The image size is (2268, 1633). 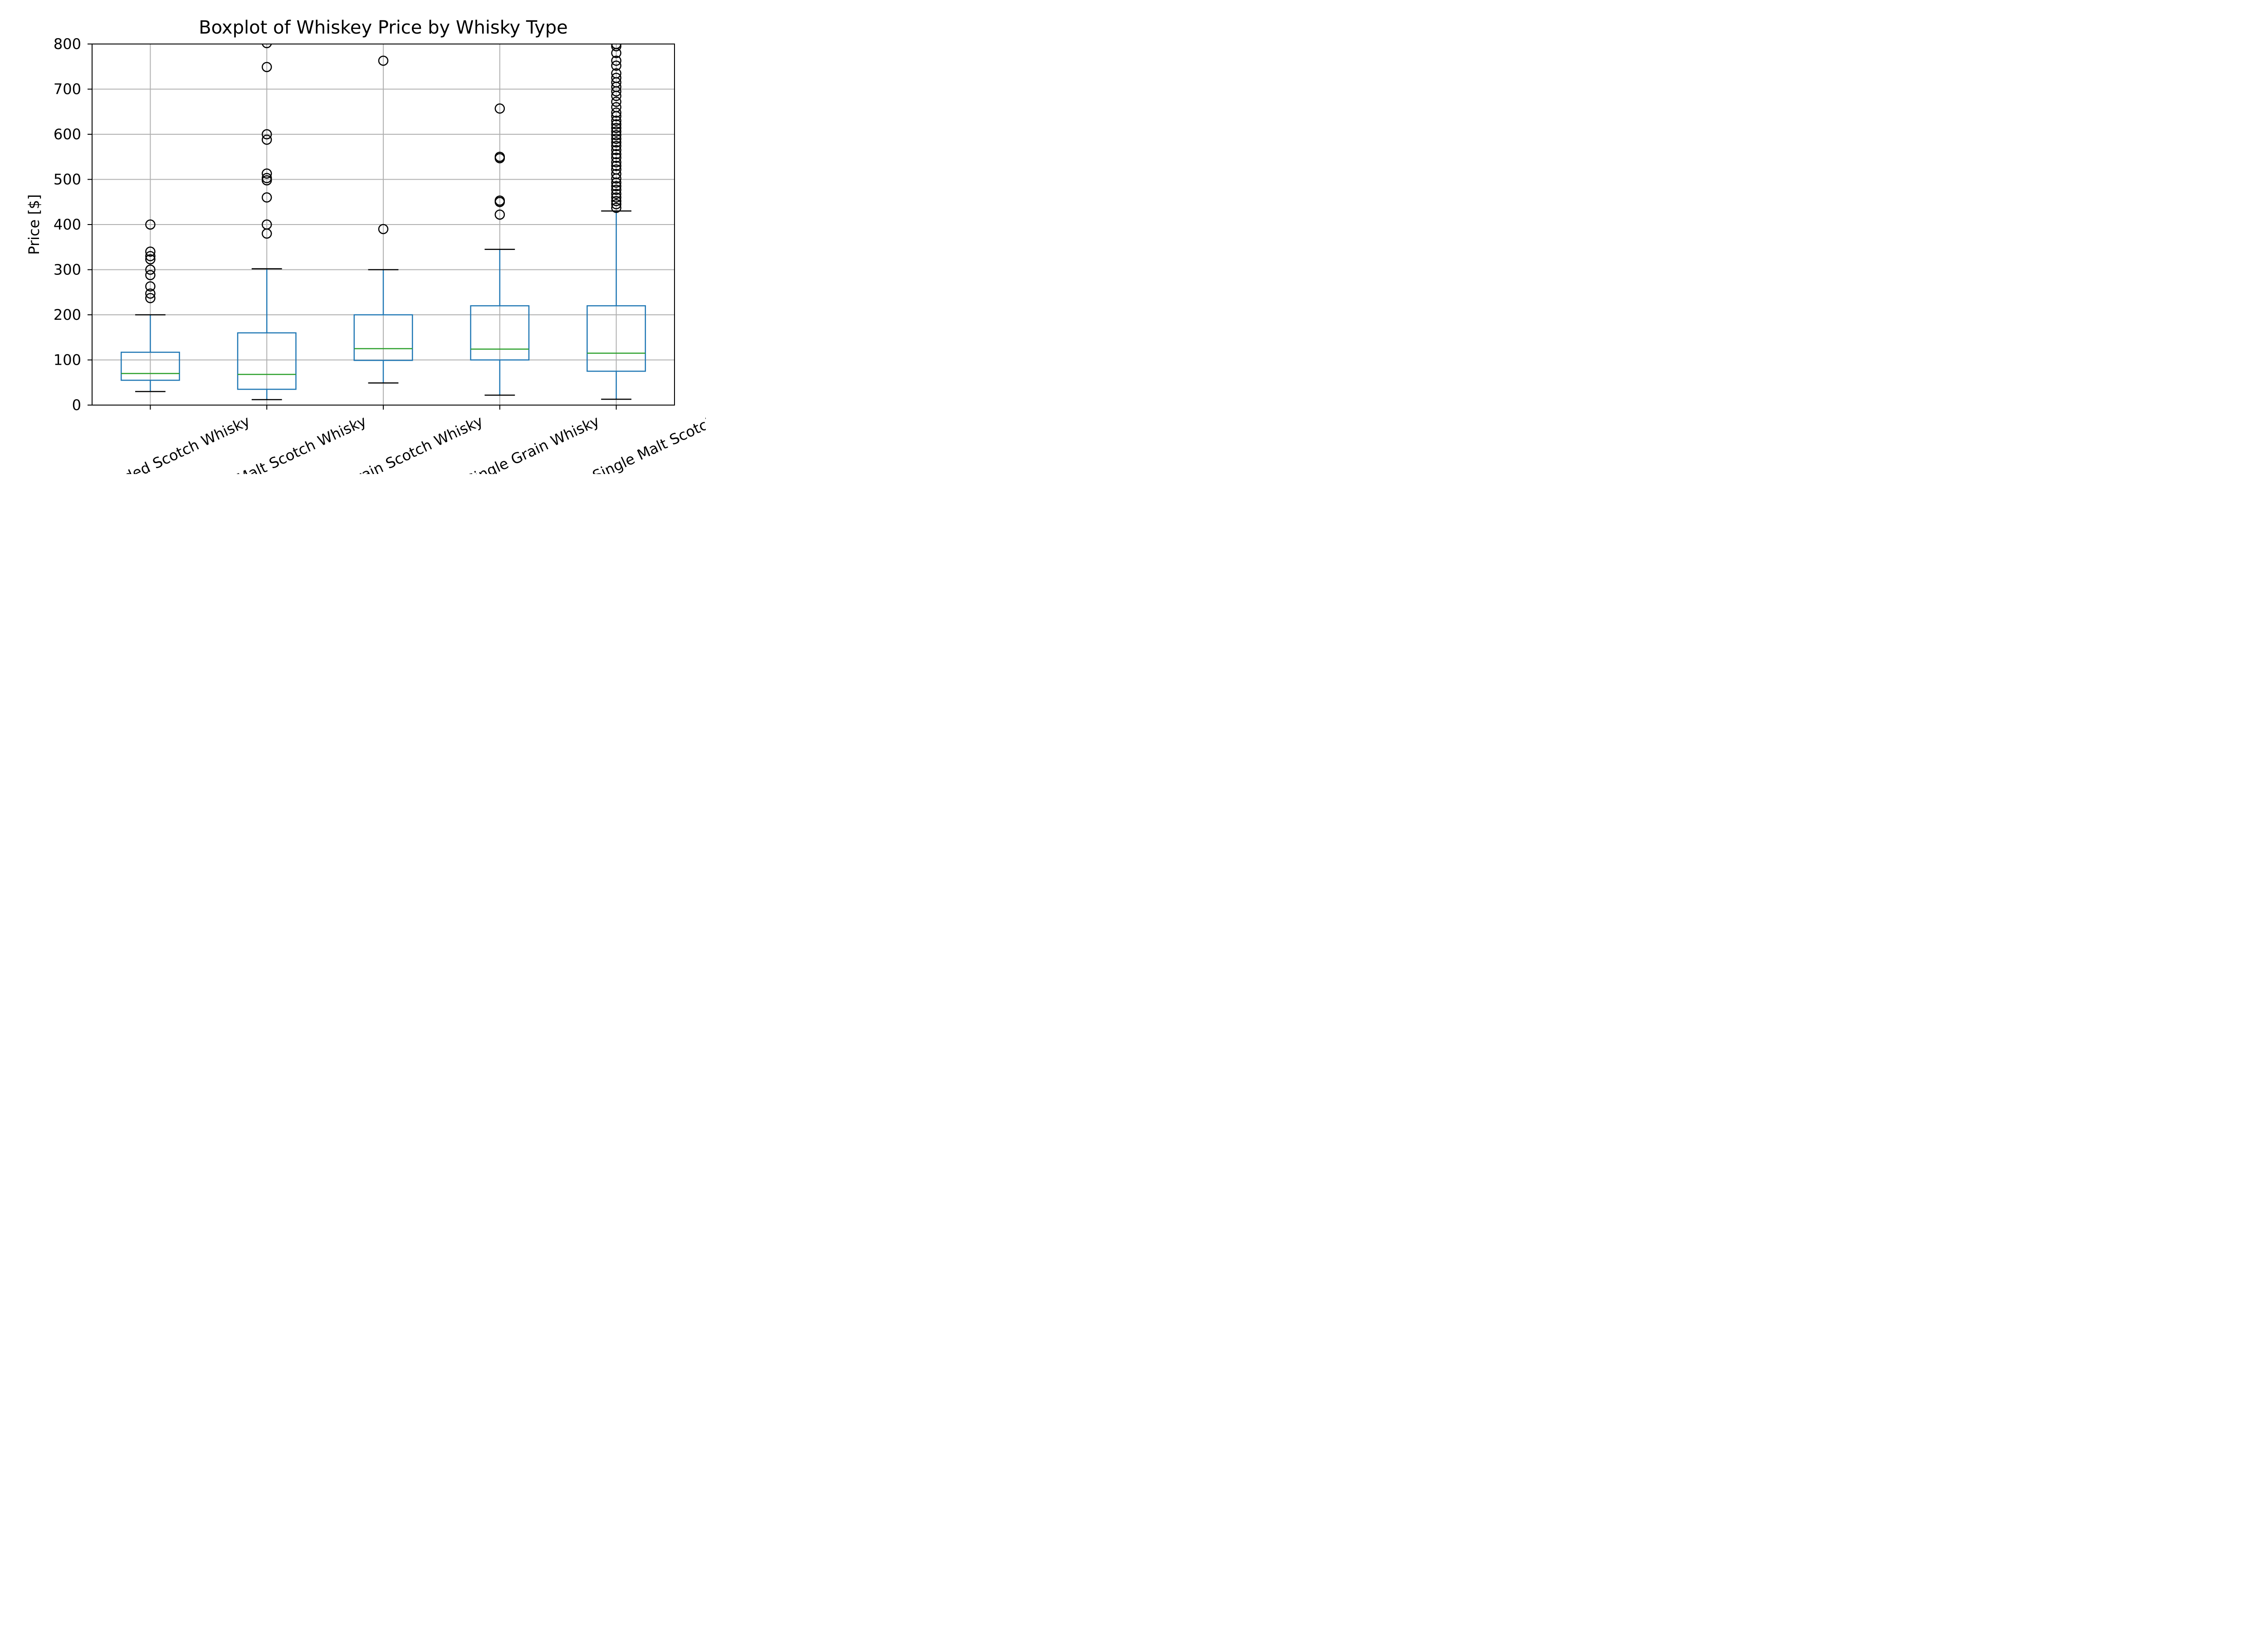 I want to click on x-tick-label: Blended Scotch Whisky, so click(x=172, y=443).